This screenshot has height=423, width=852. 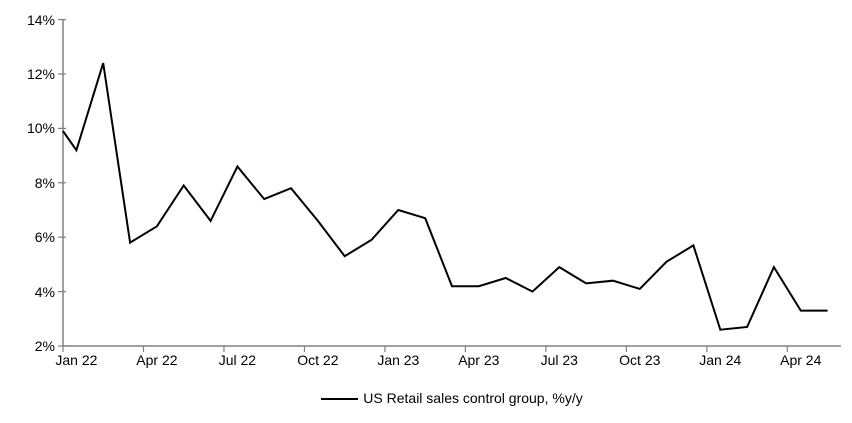 What do you see at coordinates (44, 346) in the screenshot?
I see `y-axis-tick-label: 2%` at bounding box center [44, 346].